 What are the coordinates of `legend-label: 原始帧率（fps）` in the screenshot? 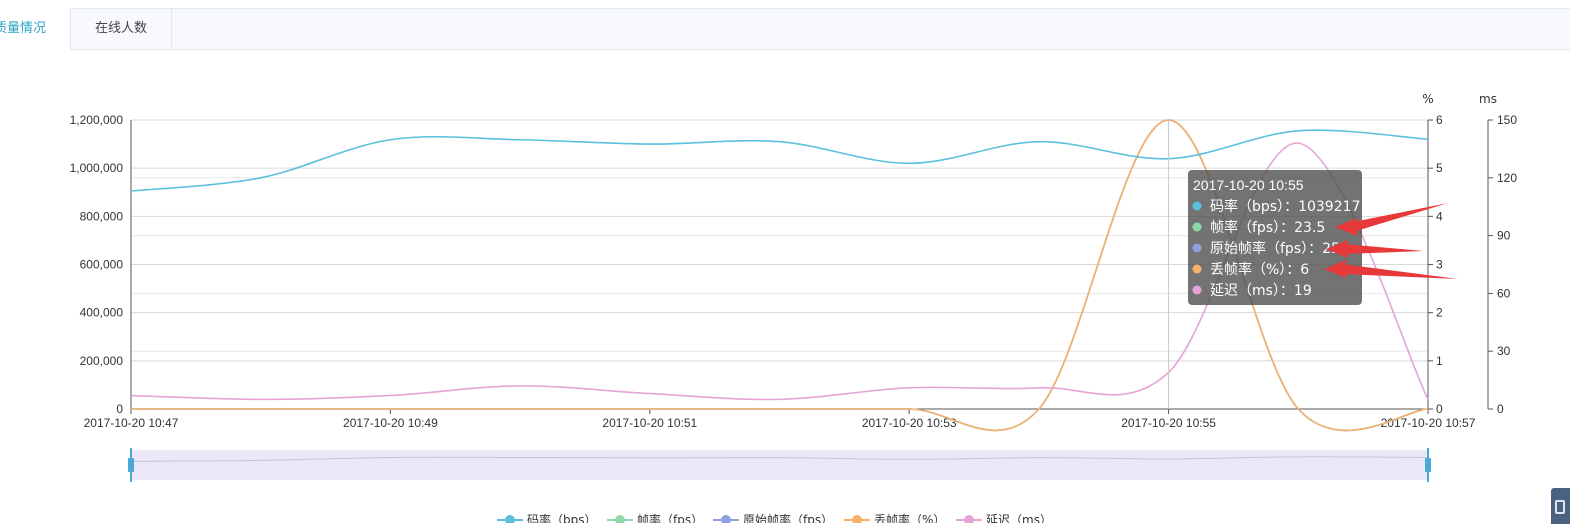 It's located at (788, 517).